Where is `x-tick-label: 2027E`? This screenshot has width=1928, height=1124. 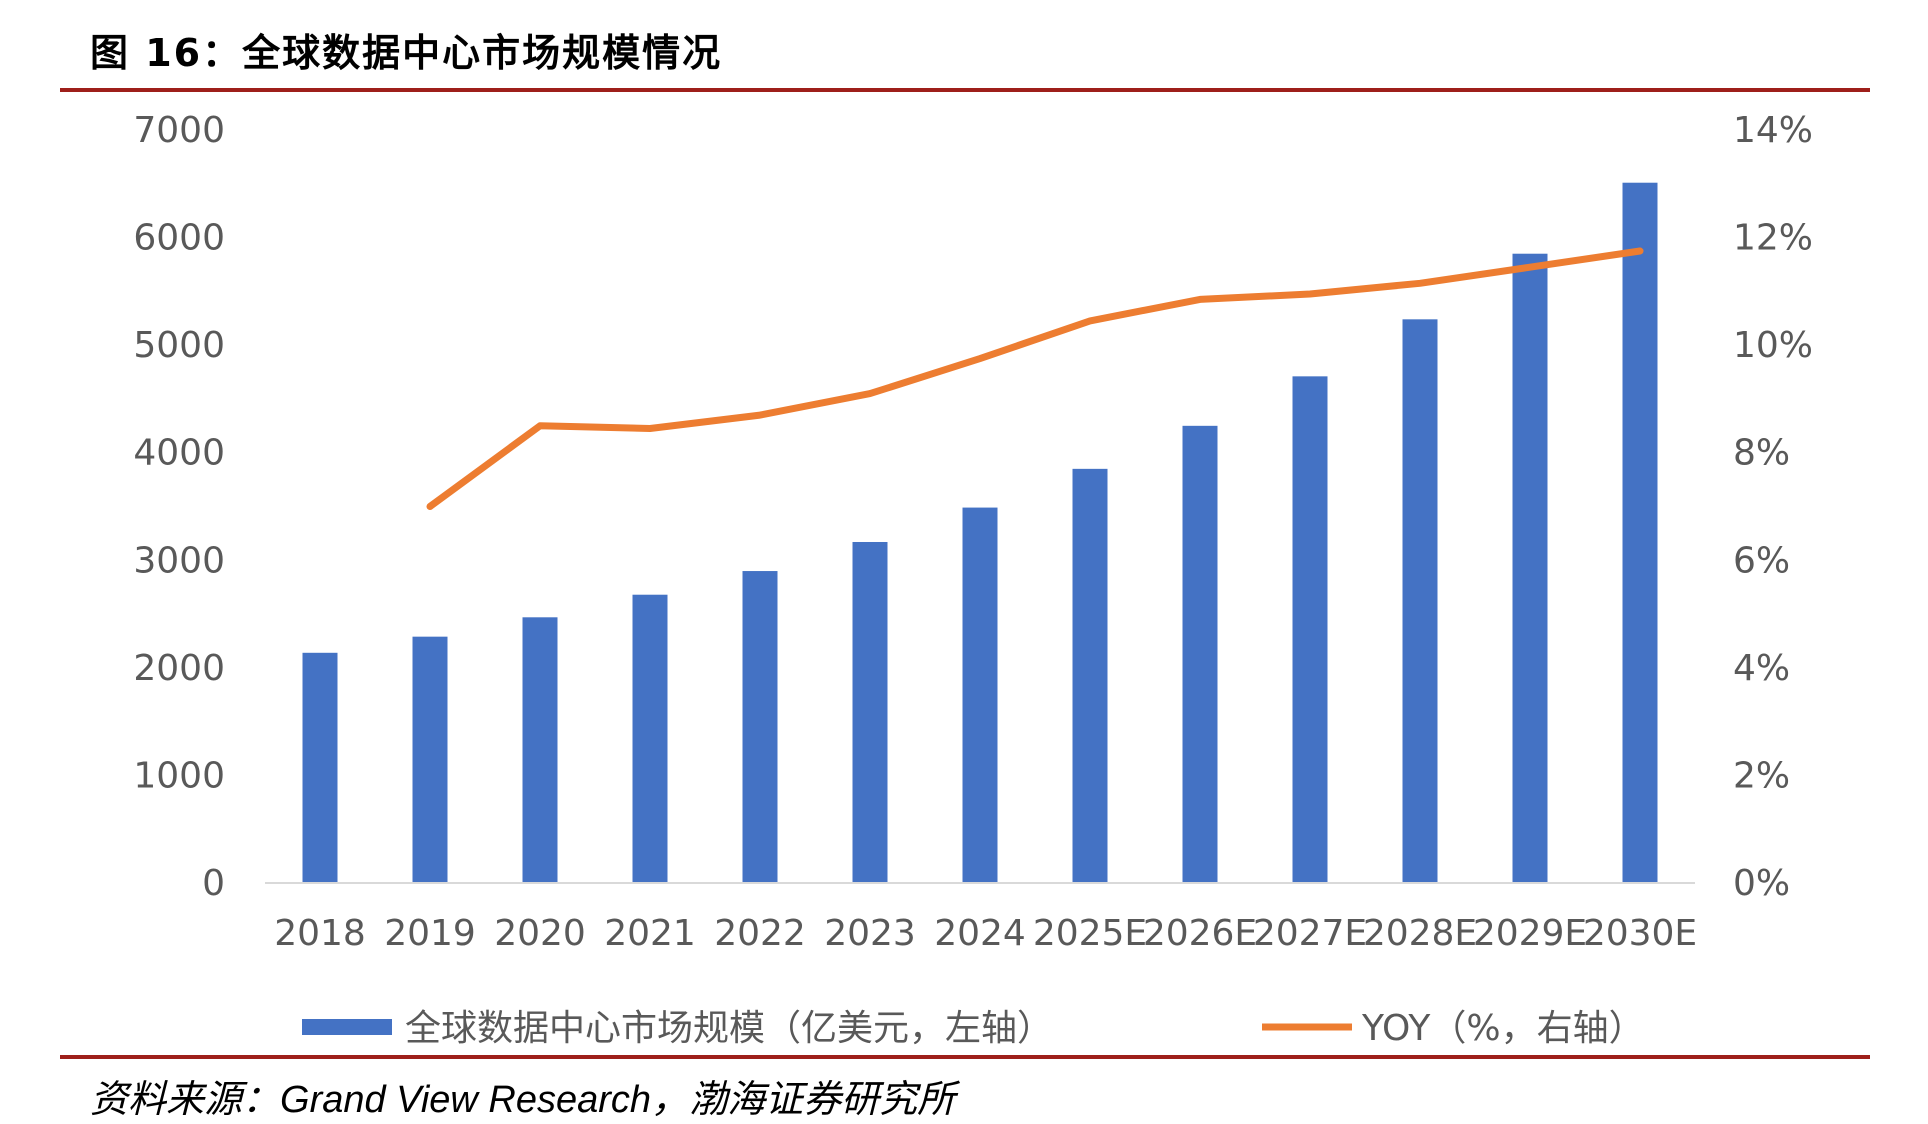
x-tick-label: 2027E is located at coordinates (1310, 933).